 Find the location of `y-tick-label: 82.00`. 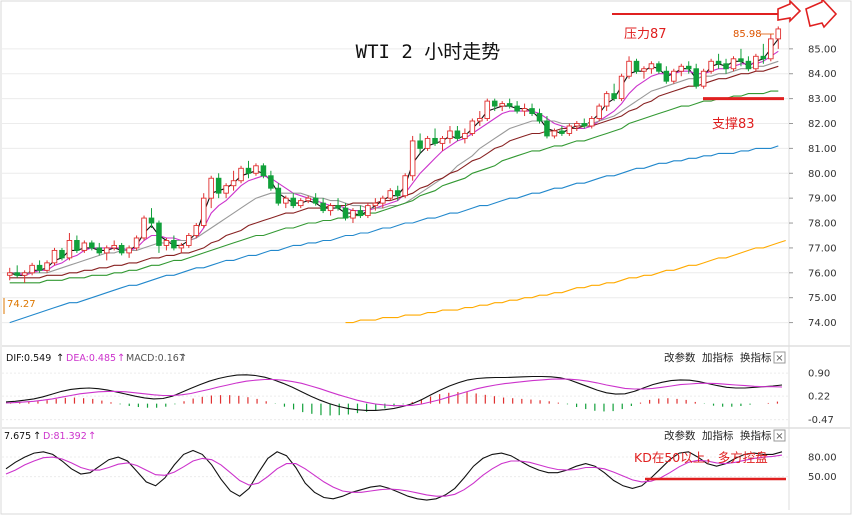

y-tick-label: 82.00 is located at coordinates (822, 124).